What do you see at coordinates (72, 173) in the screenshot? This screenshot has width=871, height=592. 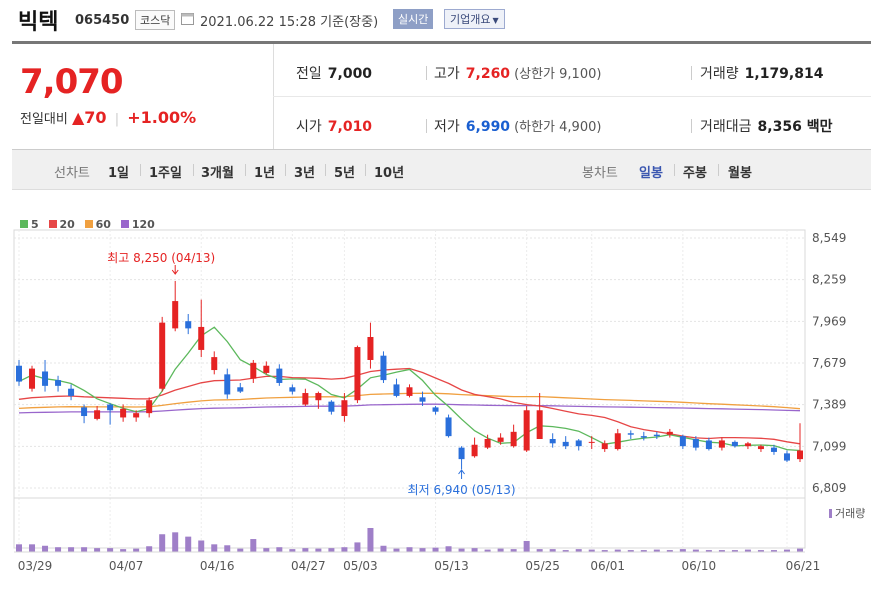 I see `line-chart-label: 선차트` at bounding box center [72, 173].